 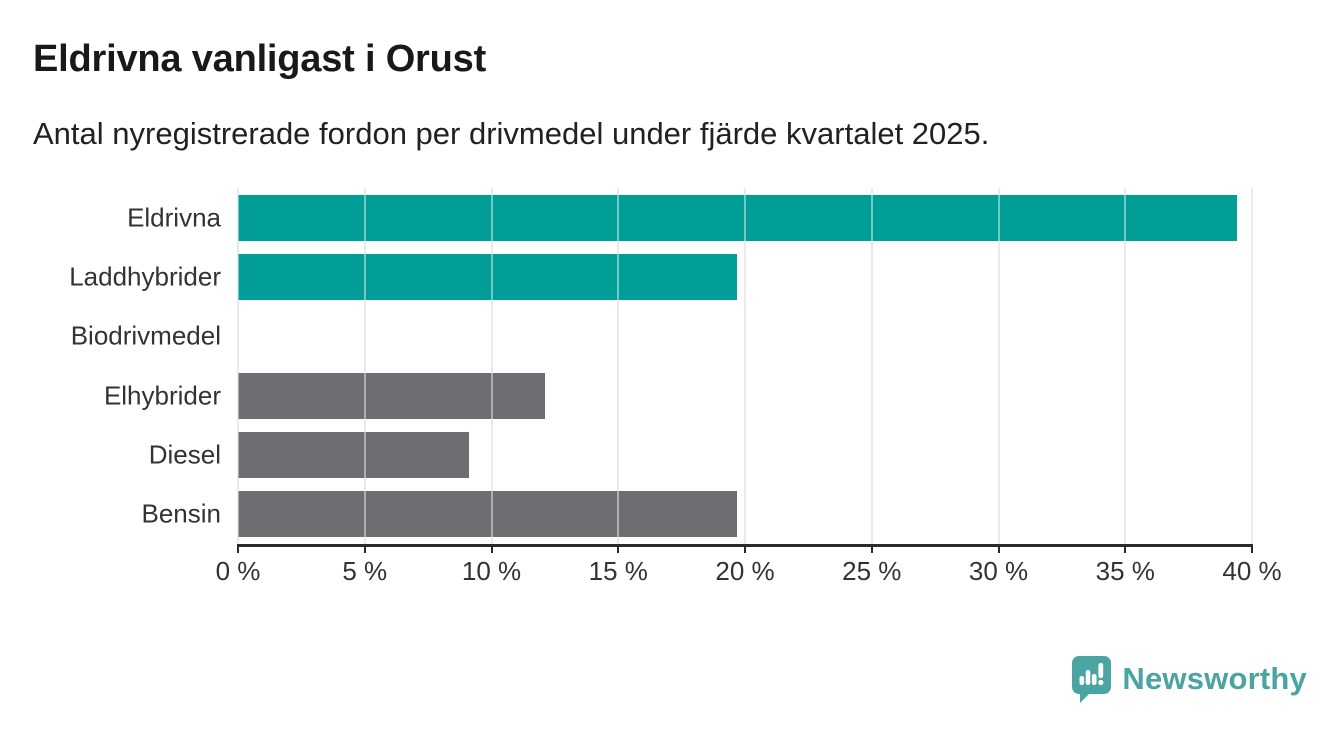 What do you see at coordinates (181, 513) in the screenshot?
I see `category-label: Bensin` at bounding box center [181, 513].